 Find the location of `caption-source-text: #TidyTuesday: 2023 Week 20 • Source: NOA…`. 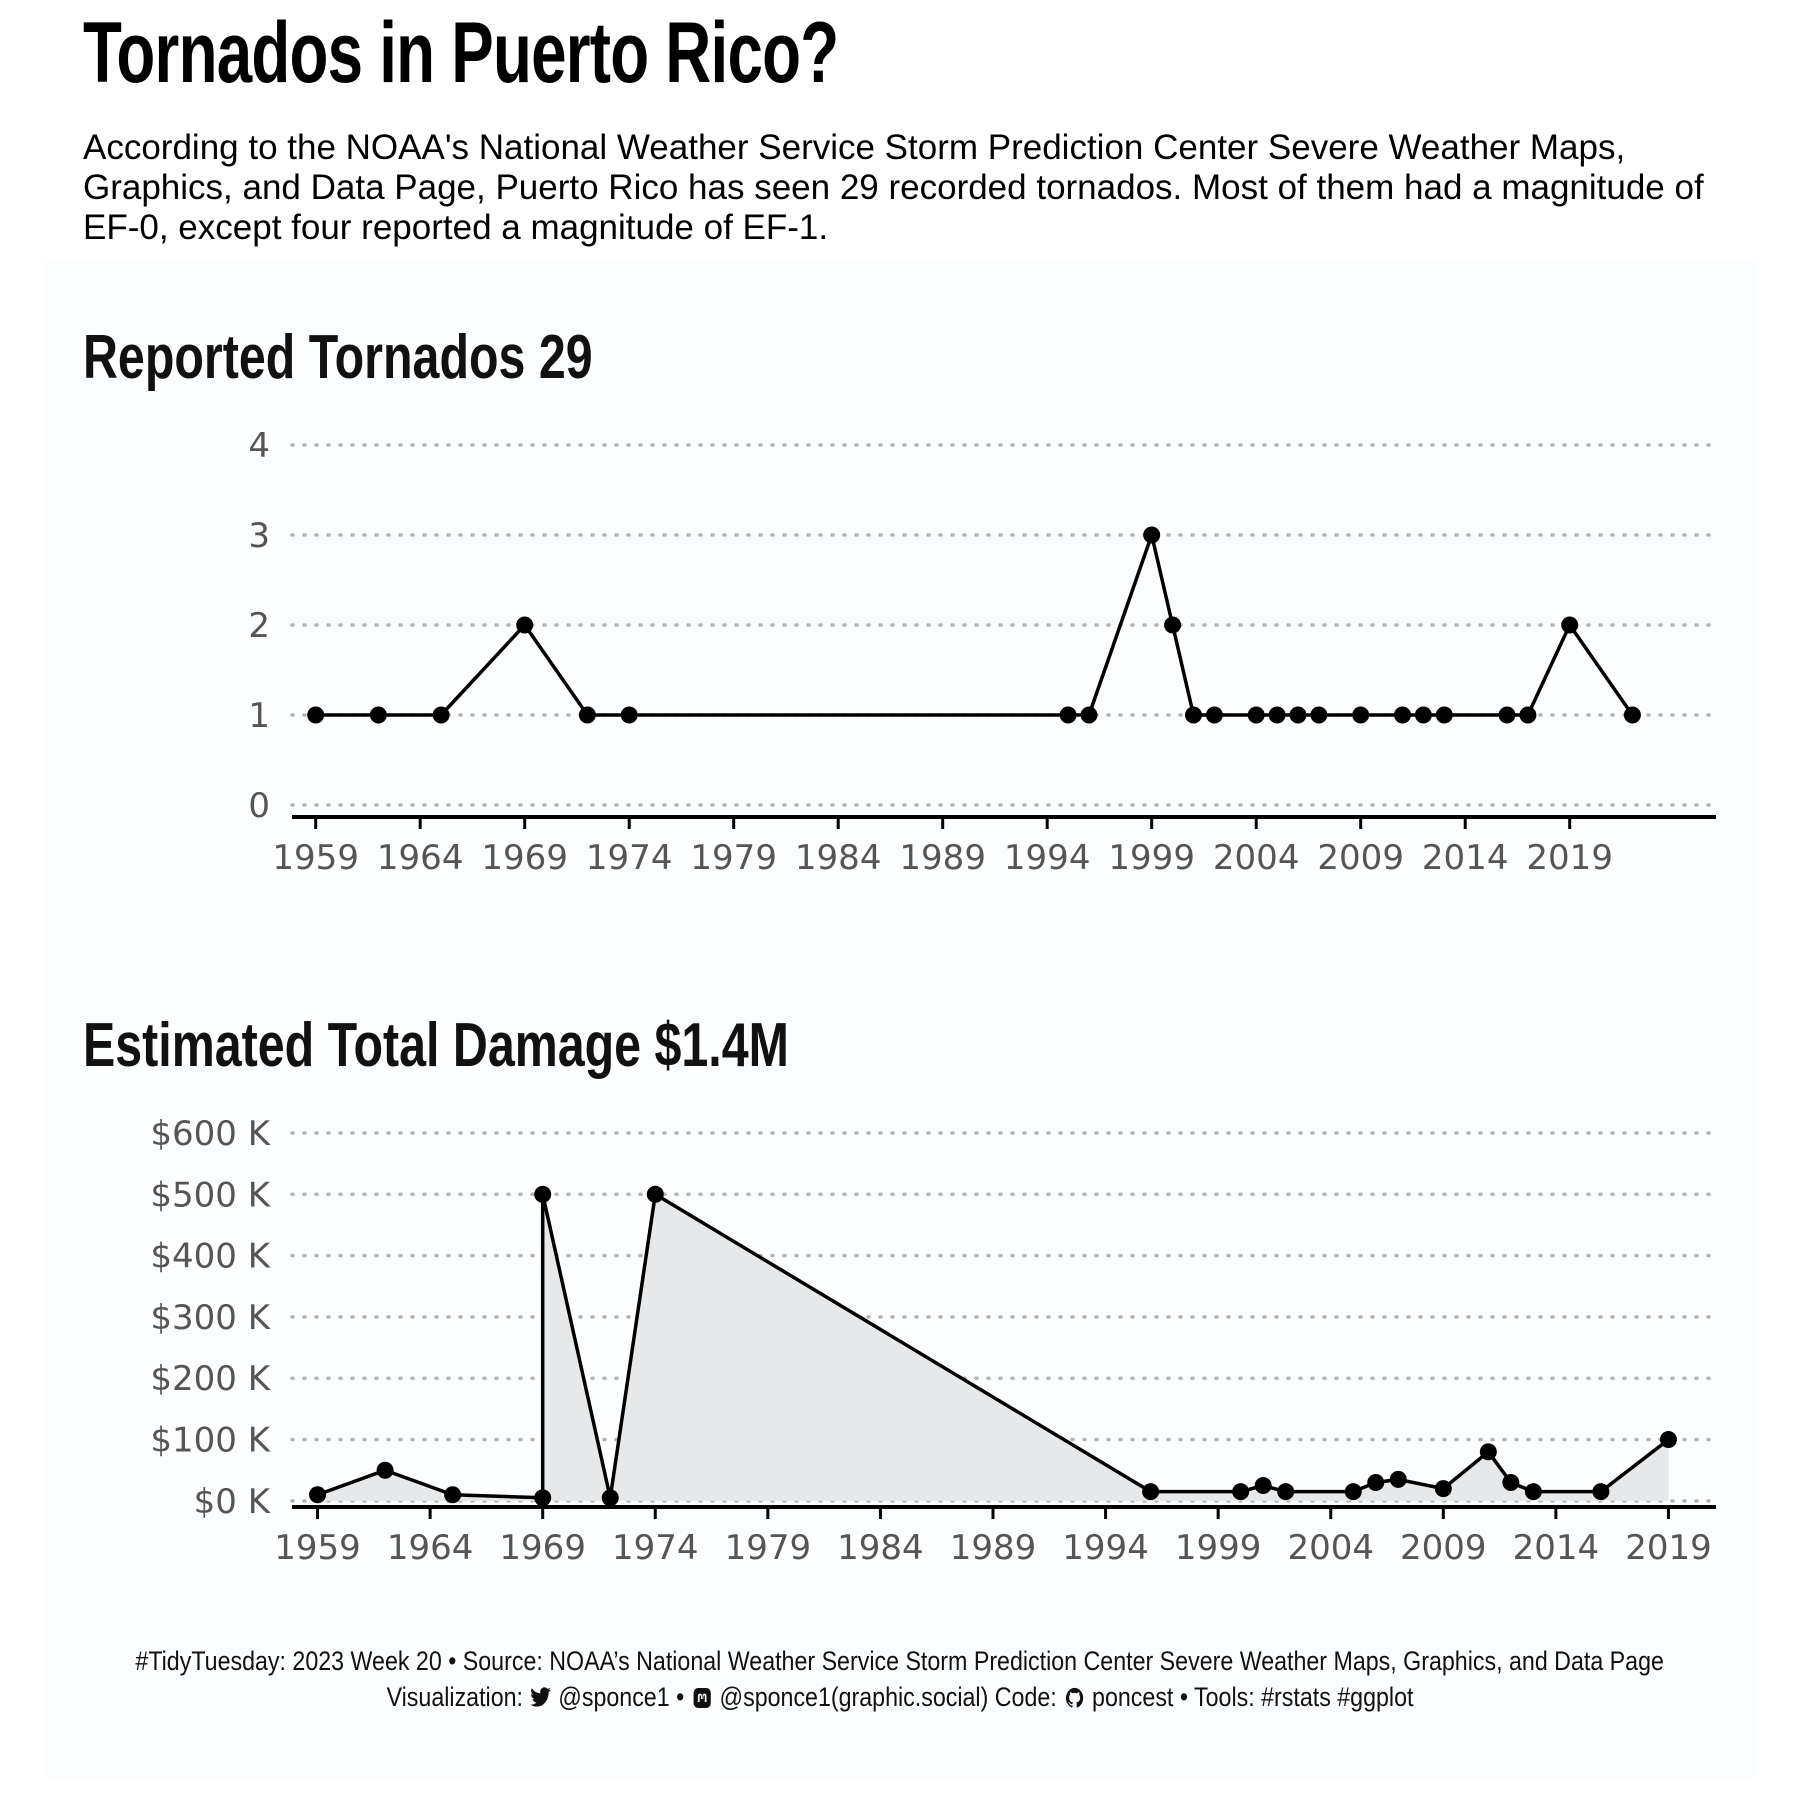

caption-source-text: #TidyTuesday: 2023 Week 20 • Source: NOA… is located at coordinates (900, 1661).